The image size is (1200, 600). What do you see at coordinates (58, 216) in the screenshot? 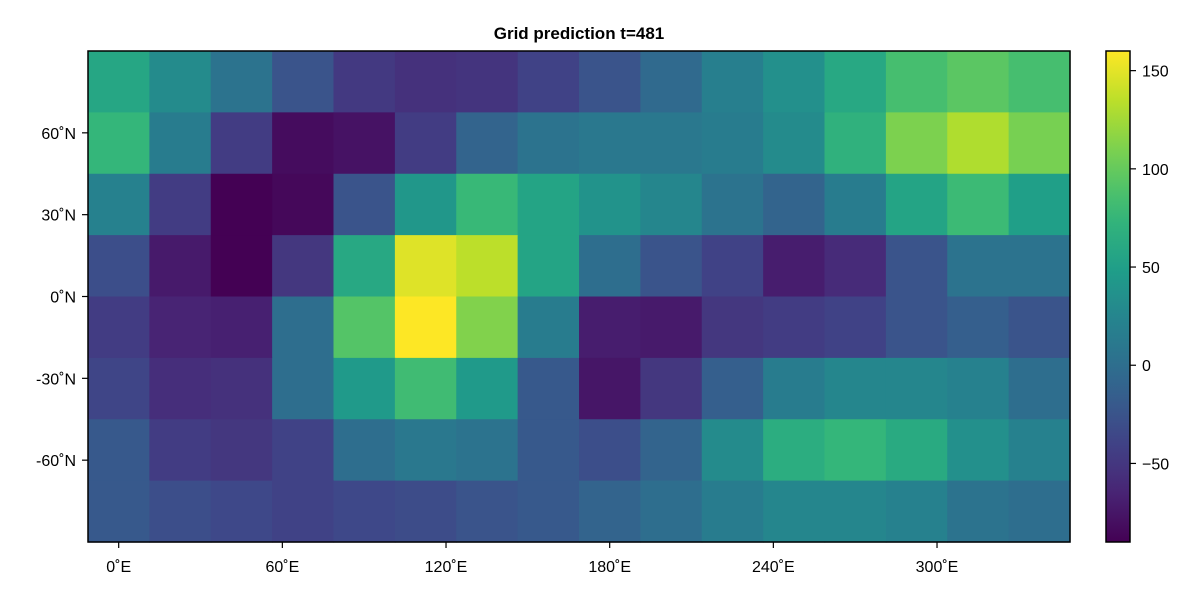
I see `y-tick-label: 30˚N` at bounding box center [58, 216].